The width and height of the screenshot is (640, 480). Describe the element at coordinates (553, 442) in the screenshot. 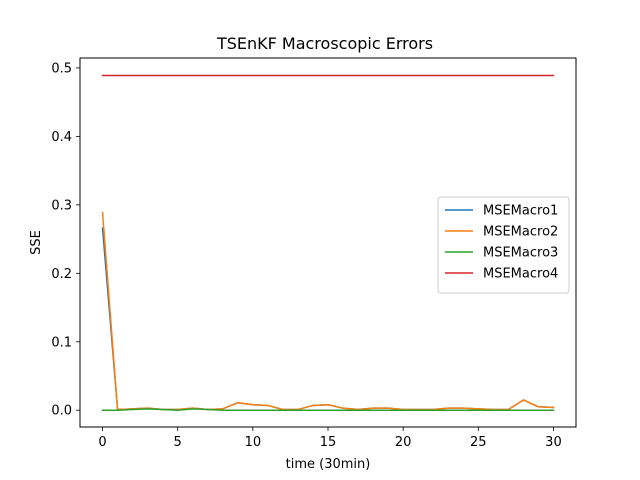

I see `x-tick-label: 30` at that location.